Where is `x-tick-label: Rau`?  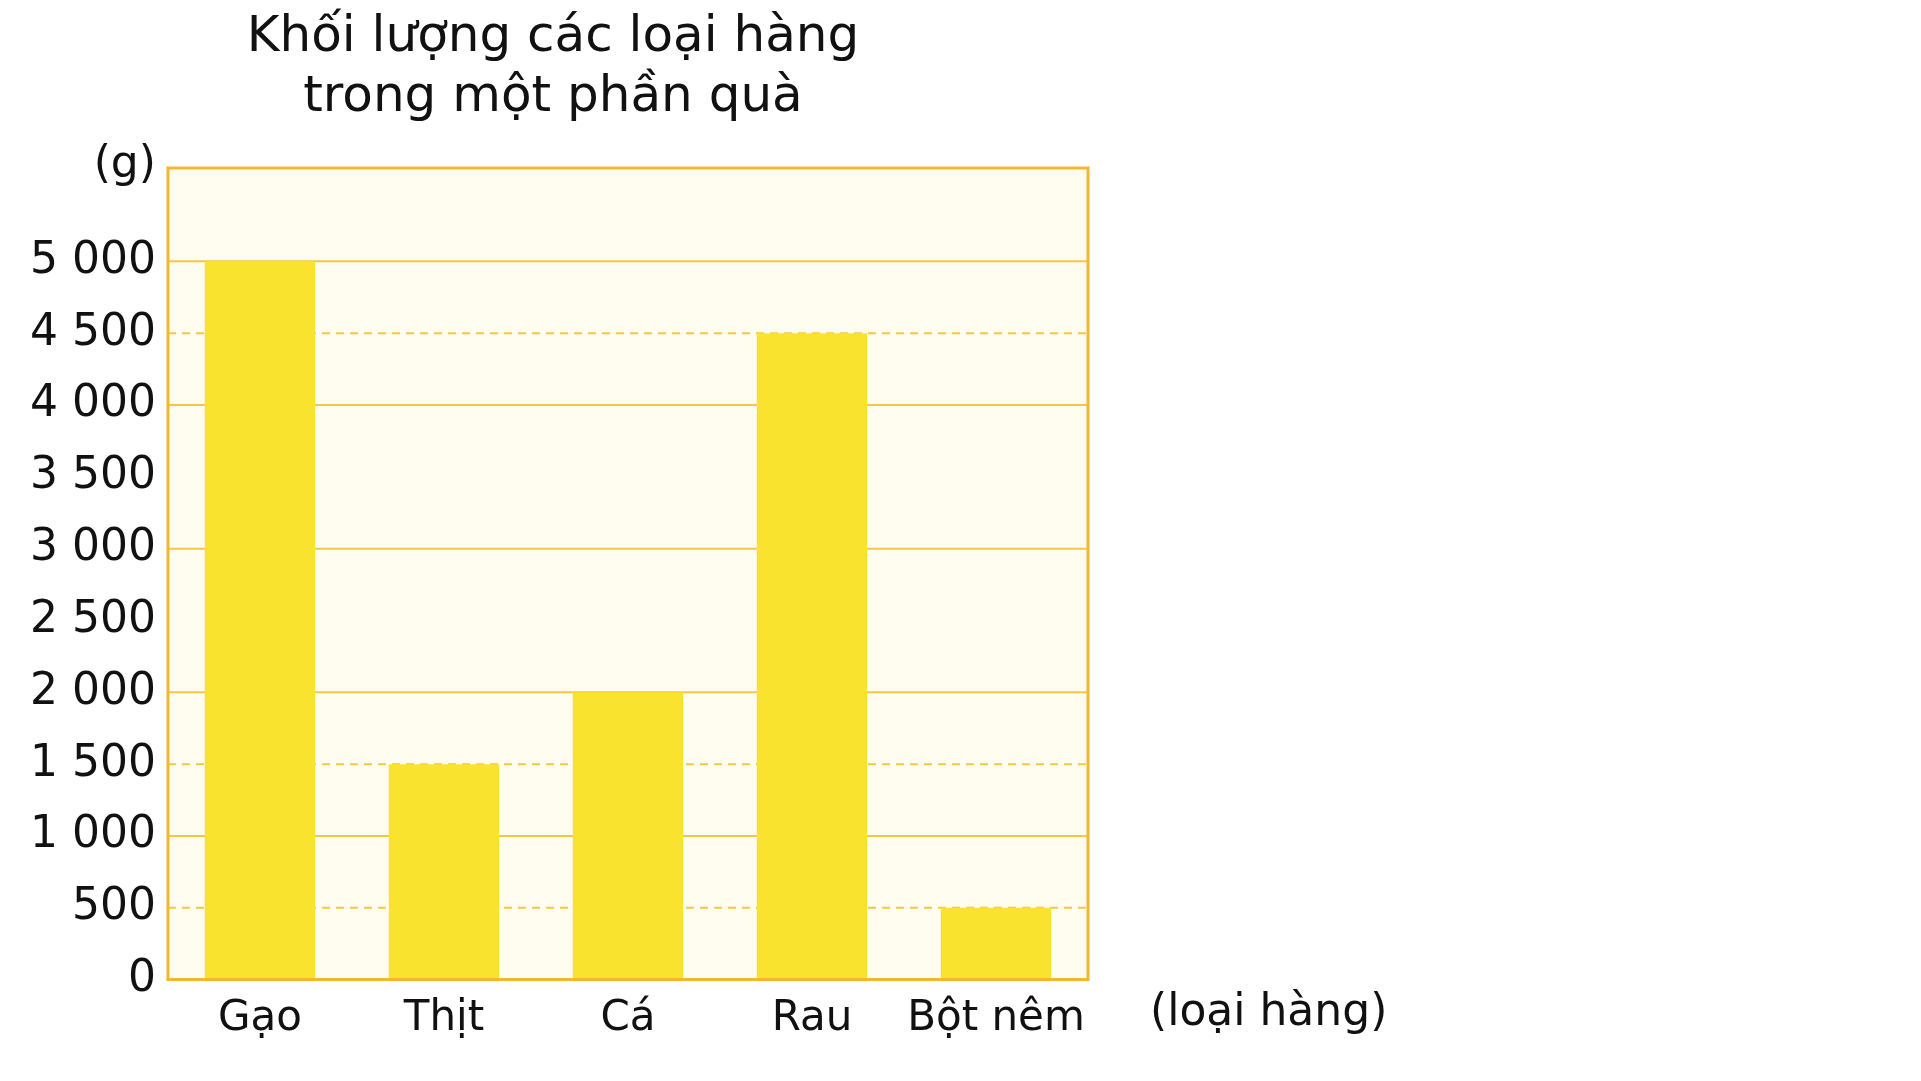
x-tick-label: Rau is located at coordinates (812, 1015).